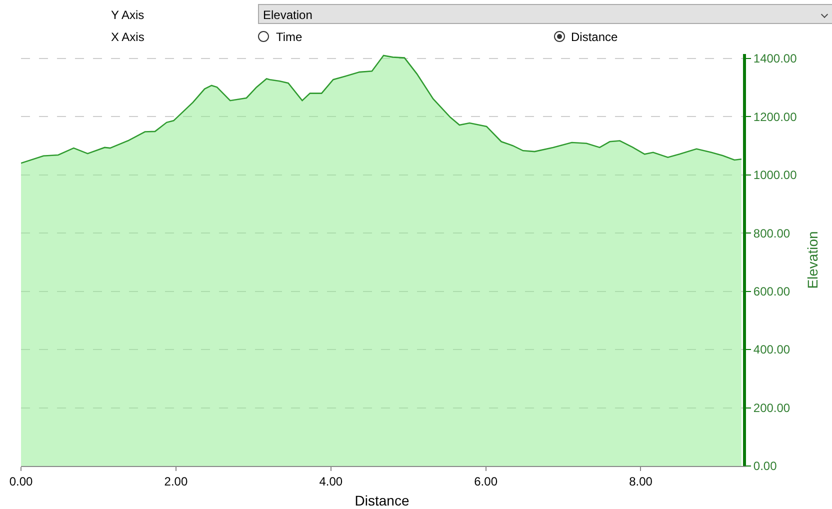  I want to click on y-tick-label: 800.00, so click(771, 233).